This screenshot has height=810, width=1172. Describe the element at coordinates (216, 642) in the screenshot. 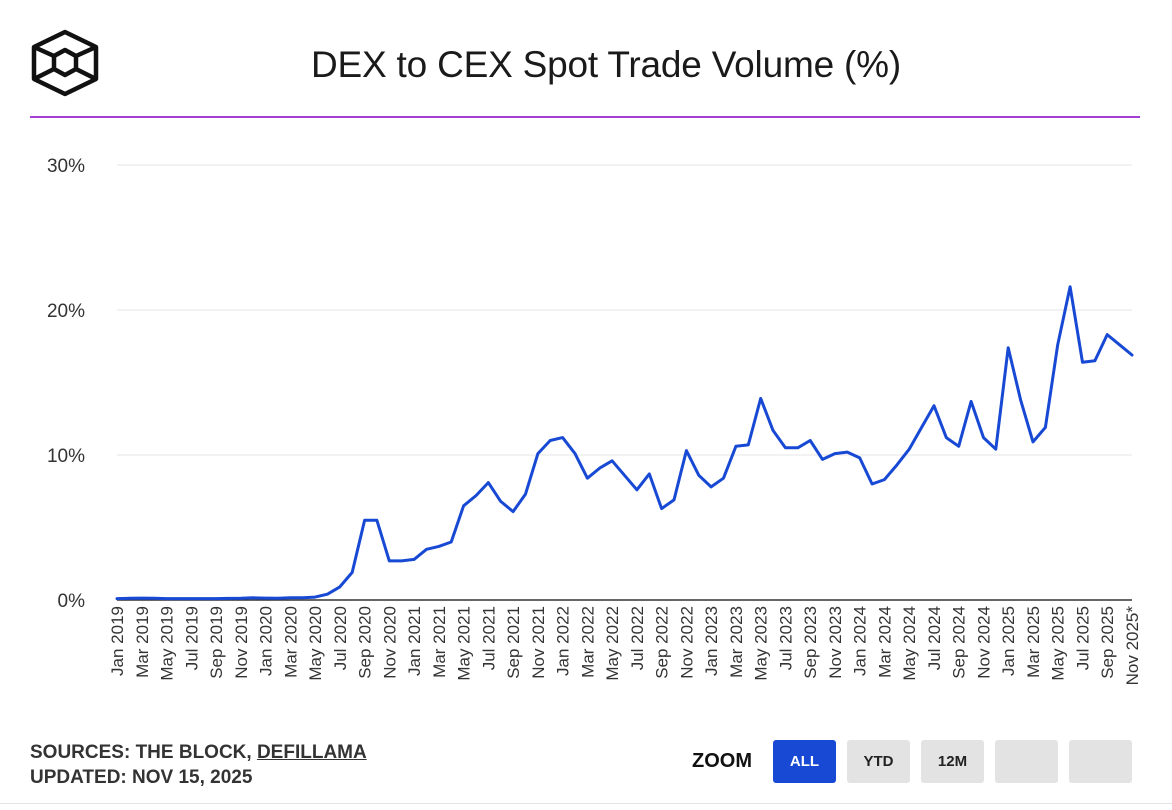

I see `x-tick-label: Sep 2019` at that location.